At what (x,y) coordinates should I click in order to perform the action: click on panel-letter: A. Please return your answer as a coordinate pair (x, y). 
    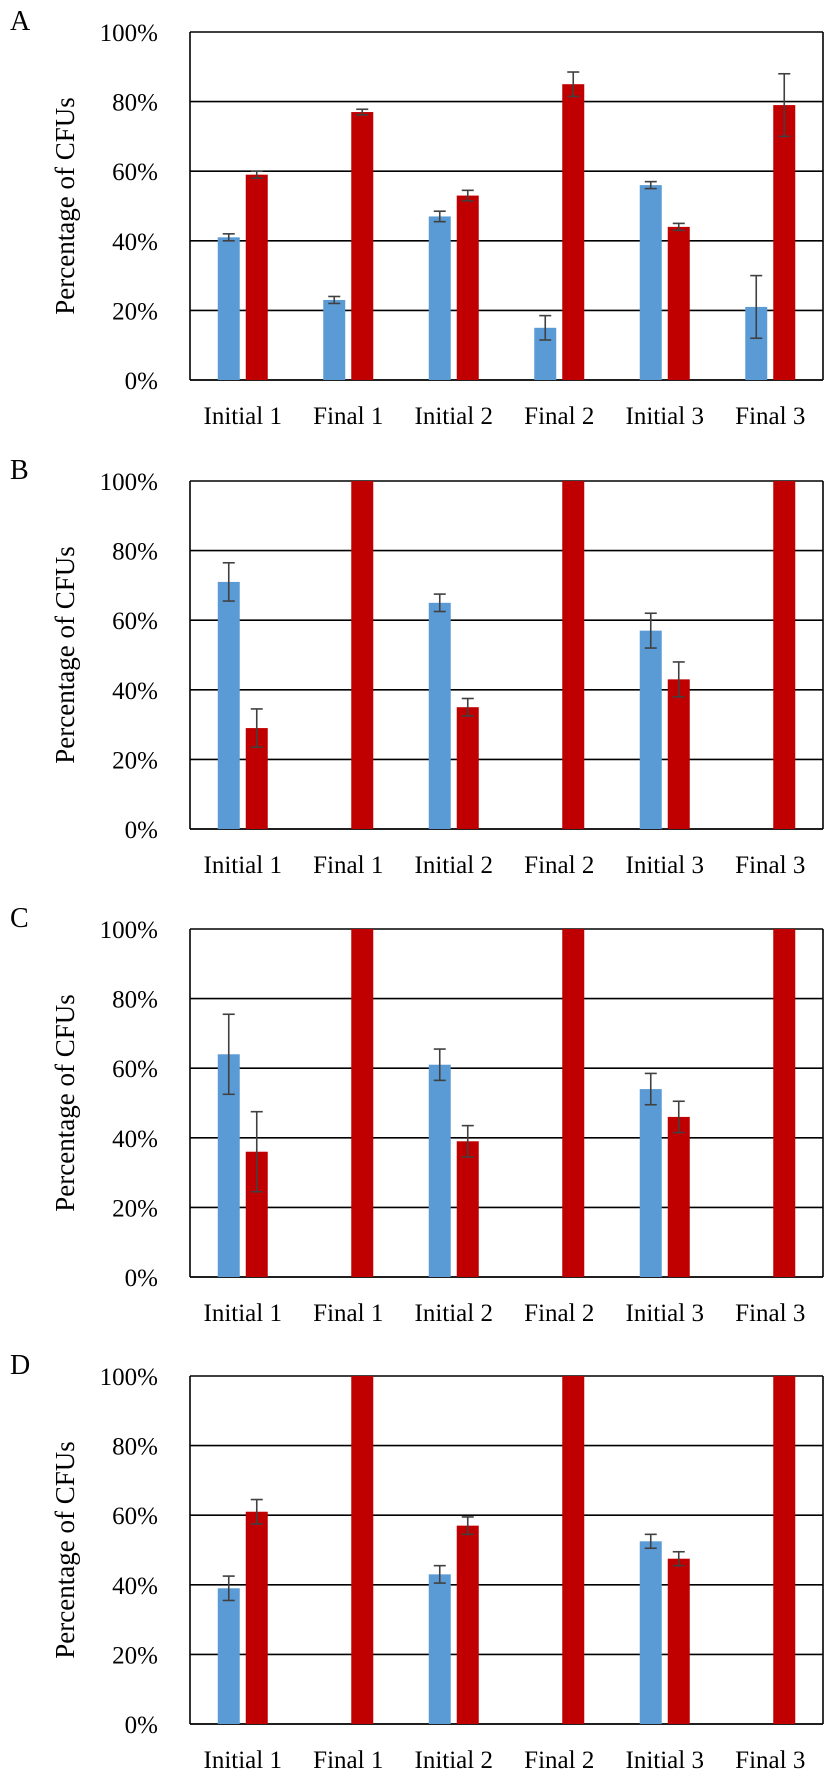
    Looking at the image, I should click on (20, 21).